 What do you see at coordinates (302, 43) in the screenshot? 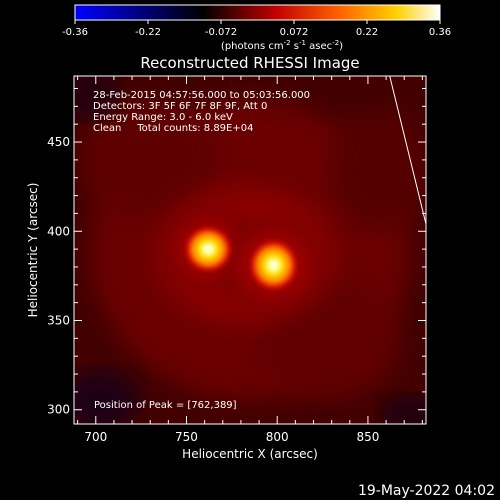
I see `unit-part-3: -1` at bounding box center [302, 43].